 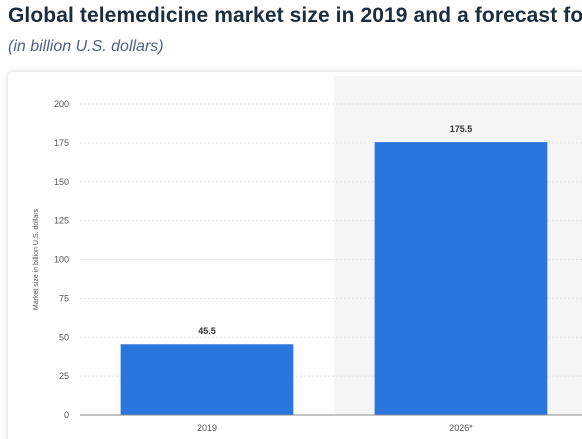 What do you see at coordinates (335, 428) in the screenshot?
I see `x-axis-labels: 2019 2026*` at bounding box center [335, 428].